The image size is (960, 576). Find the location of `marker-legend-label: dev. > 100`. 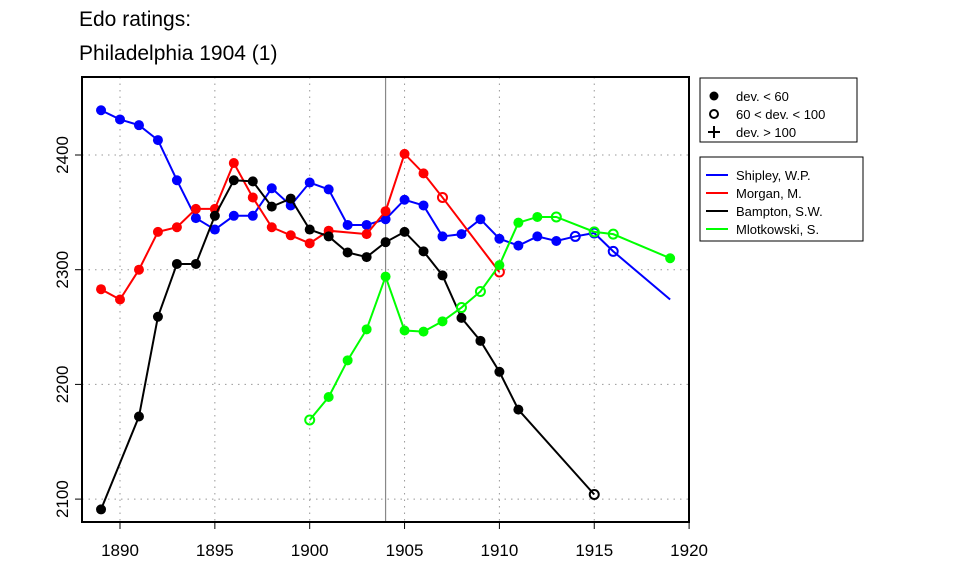

marker-legend-label: dev. > 100 is located at coordinates (766, 132).